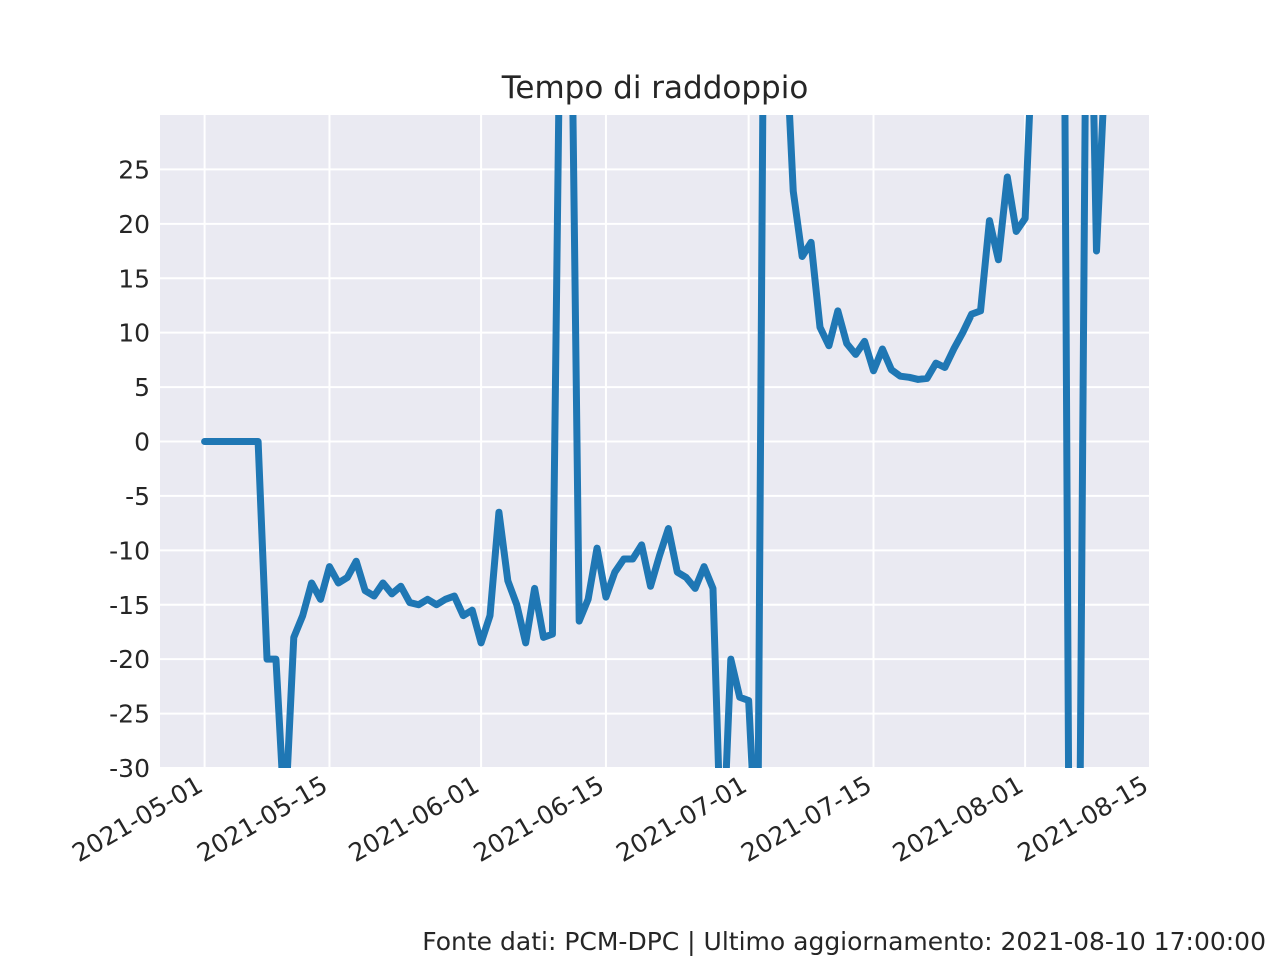 This screenshot has height=964, width=1280. What do you see at coordinates (1083, 819) in the screenshot?
I see `x-tick-label: 2021-08-15` at bounding box center [1083, 819].